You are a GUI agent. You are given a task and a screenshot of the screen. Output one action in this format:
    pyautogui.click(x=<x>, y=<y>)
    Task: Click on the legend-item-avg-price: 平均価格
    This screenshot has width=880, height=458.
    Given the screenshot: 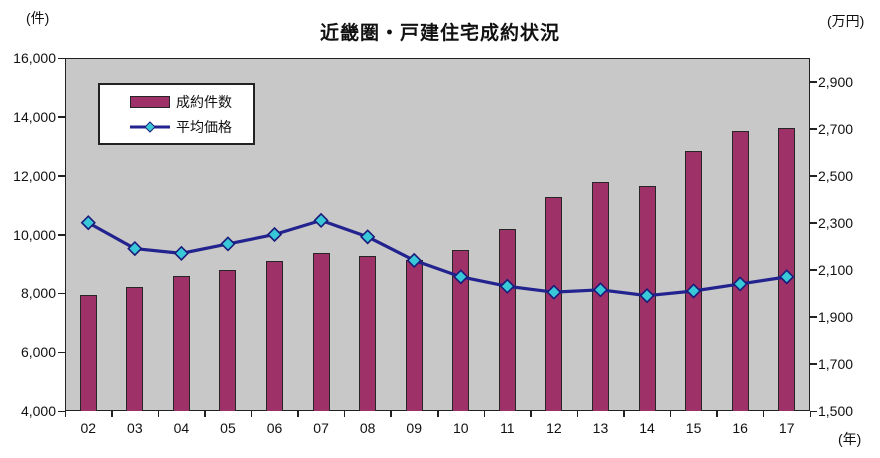 What is the action you would take?
    pyautogui.click(x=191, y=127)
    